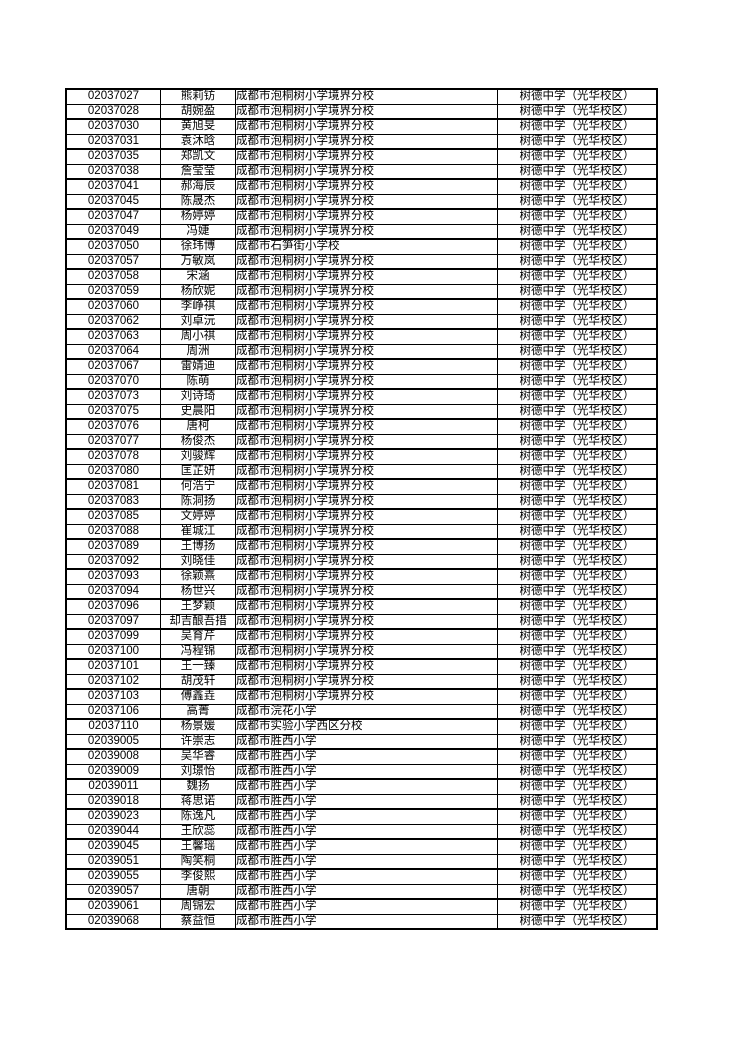 The image size is (744, 1052). What do you see at coordinates (198, 366) in the screenshot?
I see `cell-student-name: 雷婧迪` at bounding box center [198, 366].